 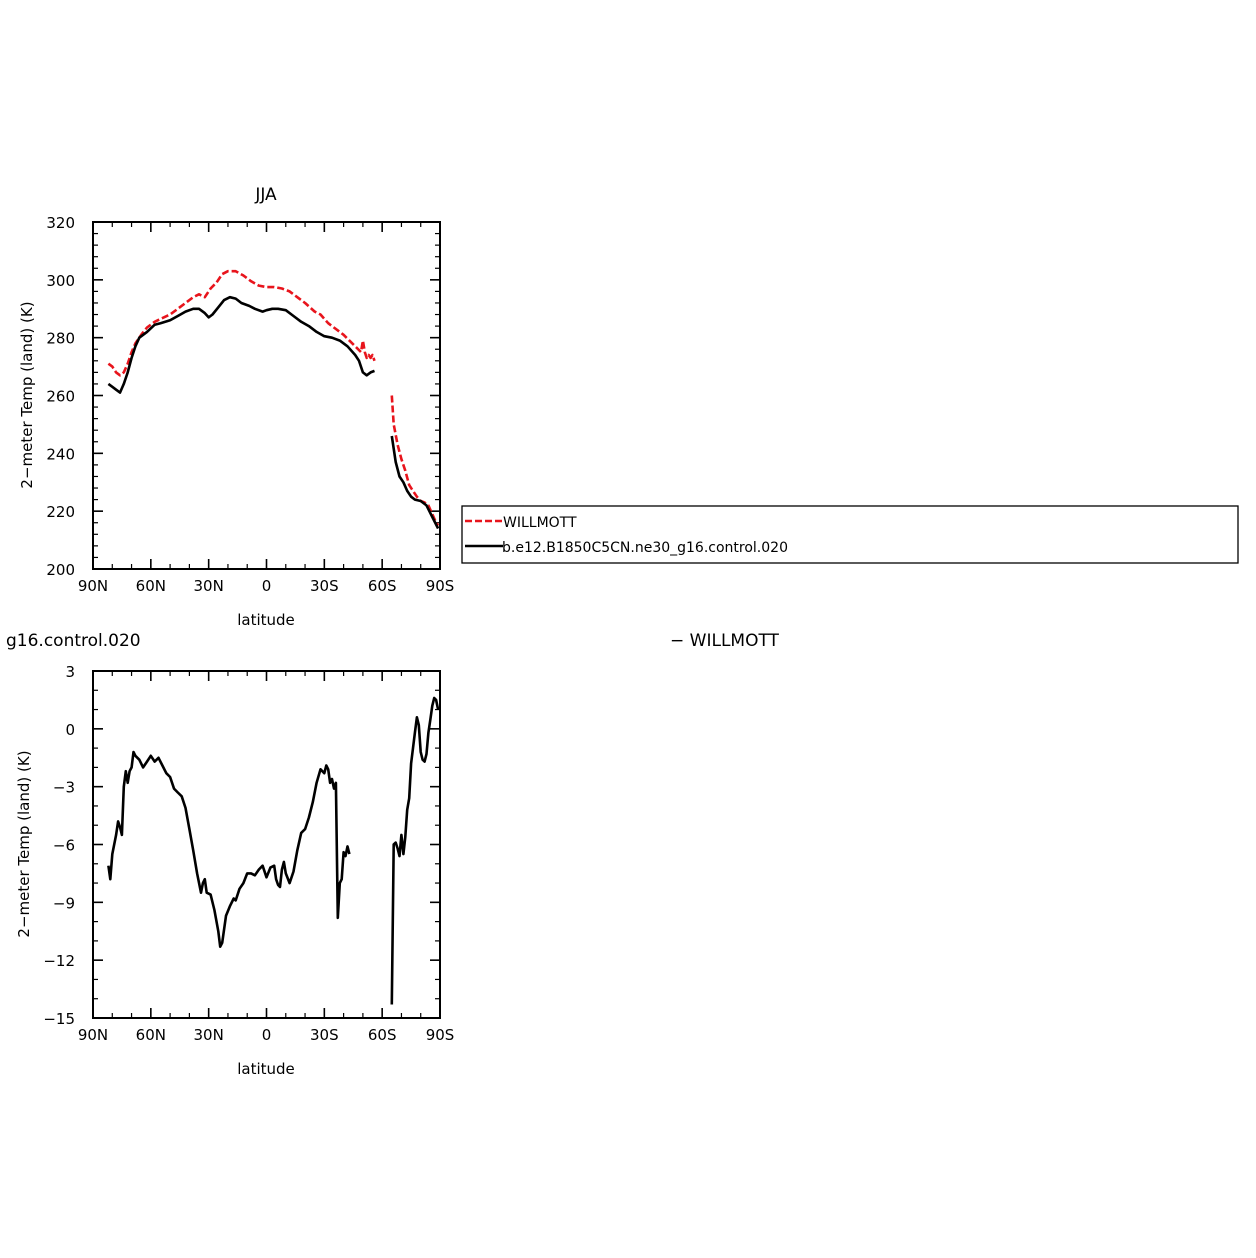 I want to click on legend-entry-willmott: WILLMOTT, so click(x=540, y=523).